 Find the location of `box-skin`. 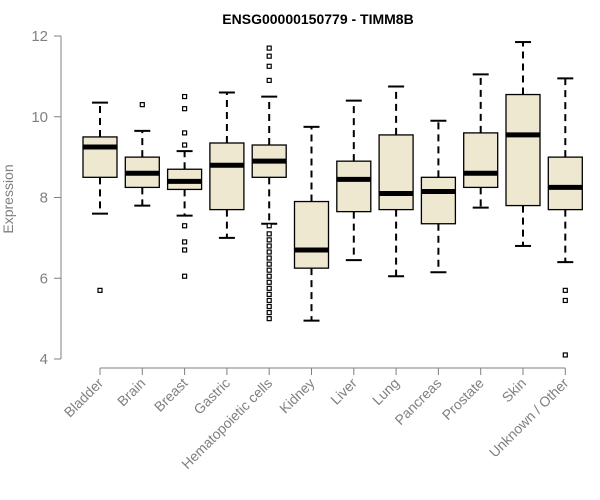

box-skin is located at coordinates (523, 144).